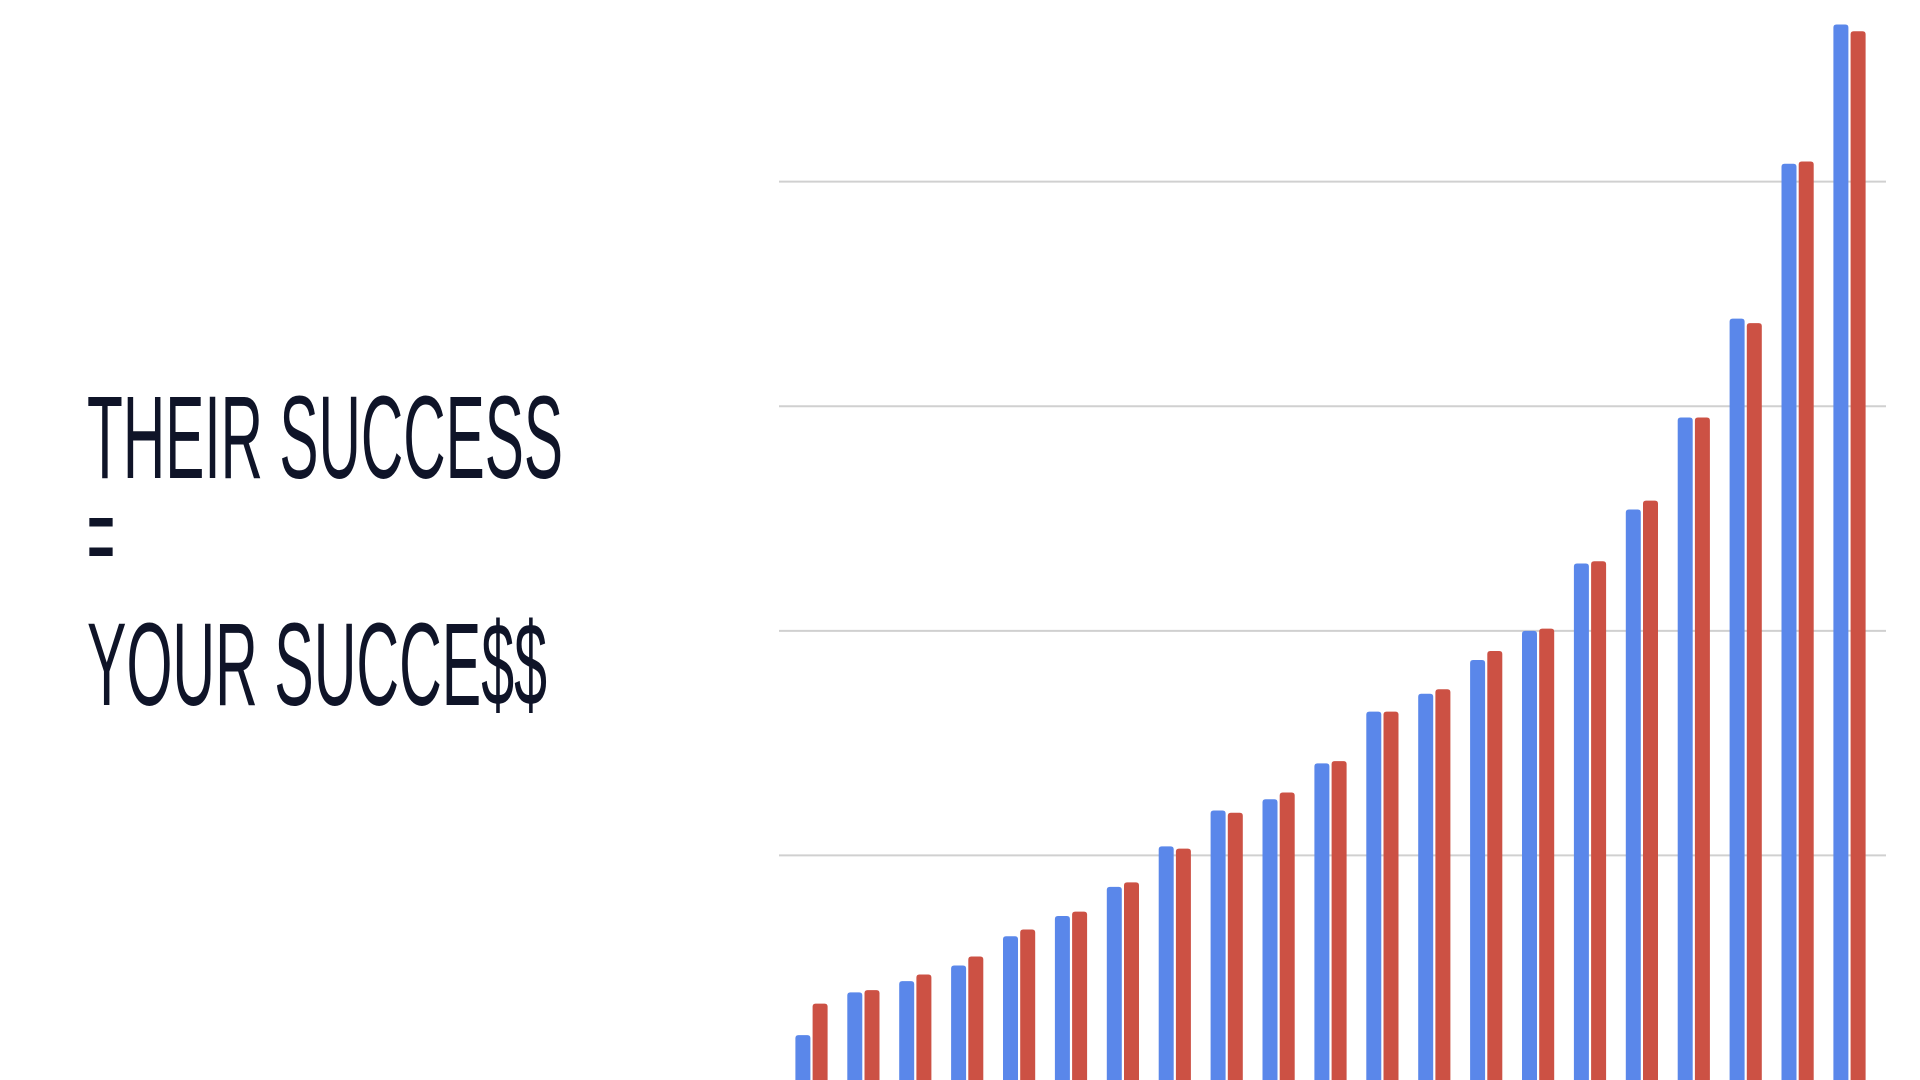  What do you see at coordinates (317, 665) in the screenshot?
I see `headline-line: YOUR SUCCE$$` at bounding box center [317, 665].